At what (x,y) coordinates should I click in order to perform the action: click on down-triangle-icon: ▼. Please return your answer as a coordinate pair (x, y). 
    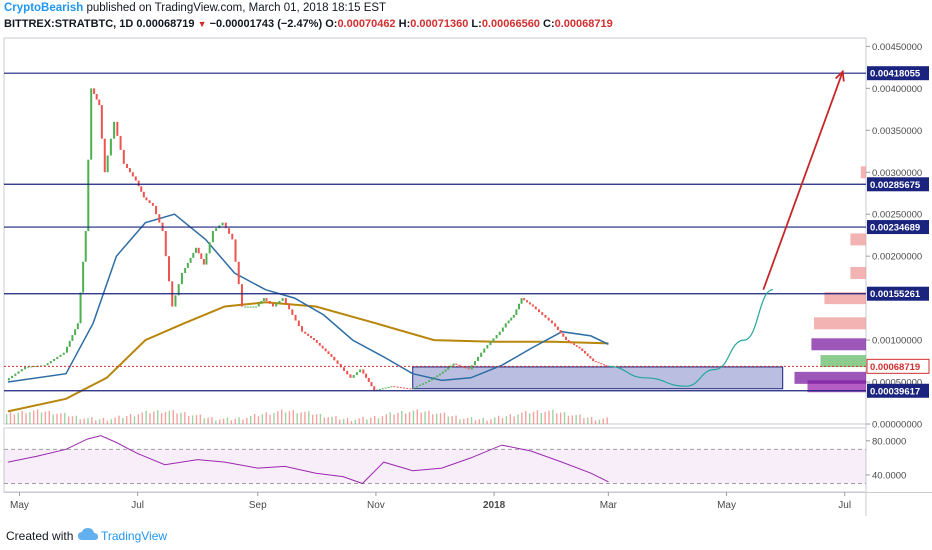
    Looking at the image, I should click on (202, 24).